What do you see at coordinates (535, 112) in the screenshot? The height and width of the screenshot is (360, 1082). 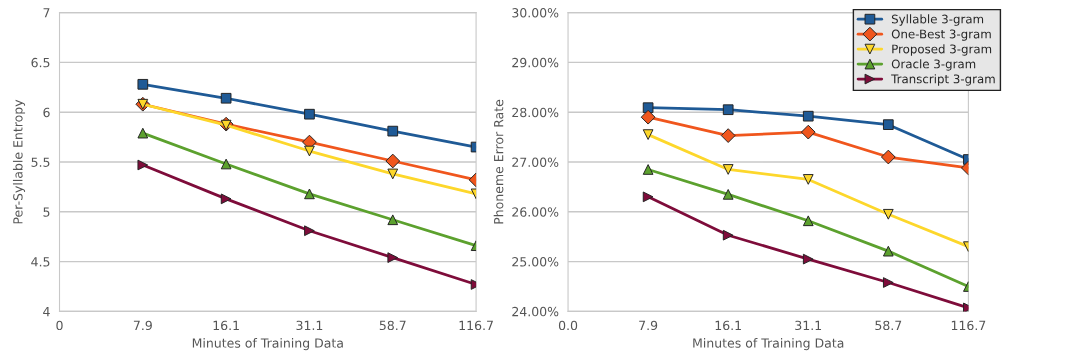 I see `y-tick-label: 28.00%` at bounding box center [535, 112].